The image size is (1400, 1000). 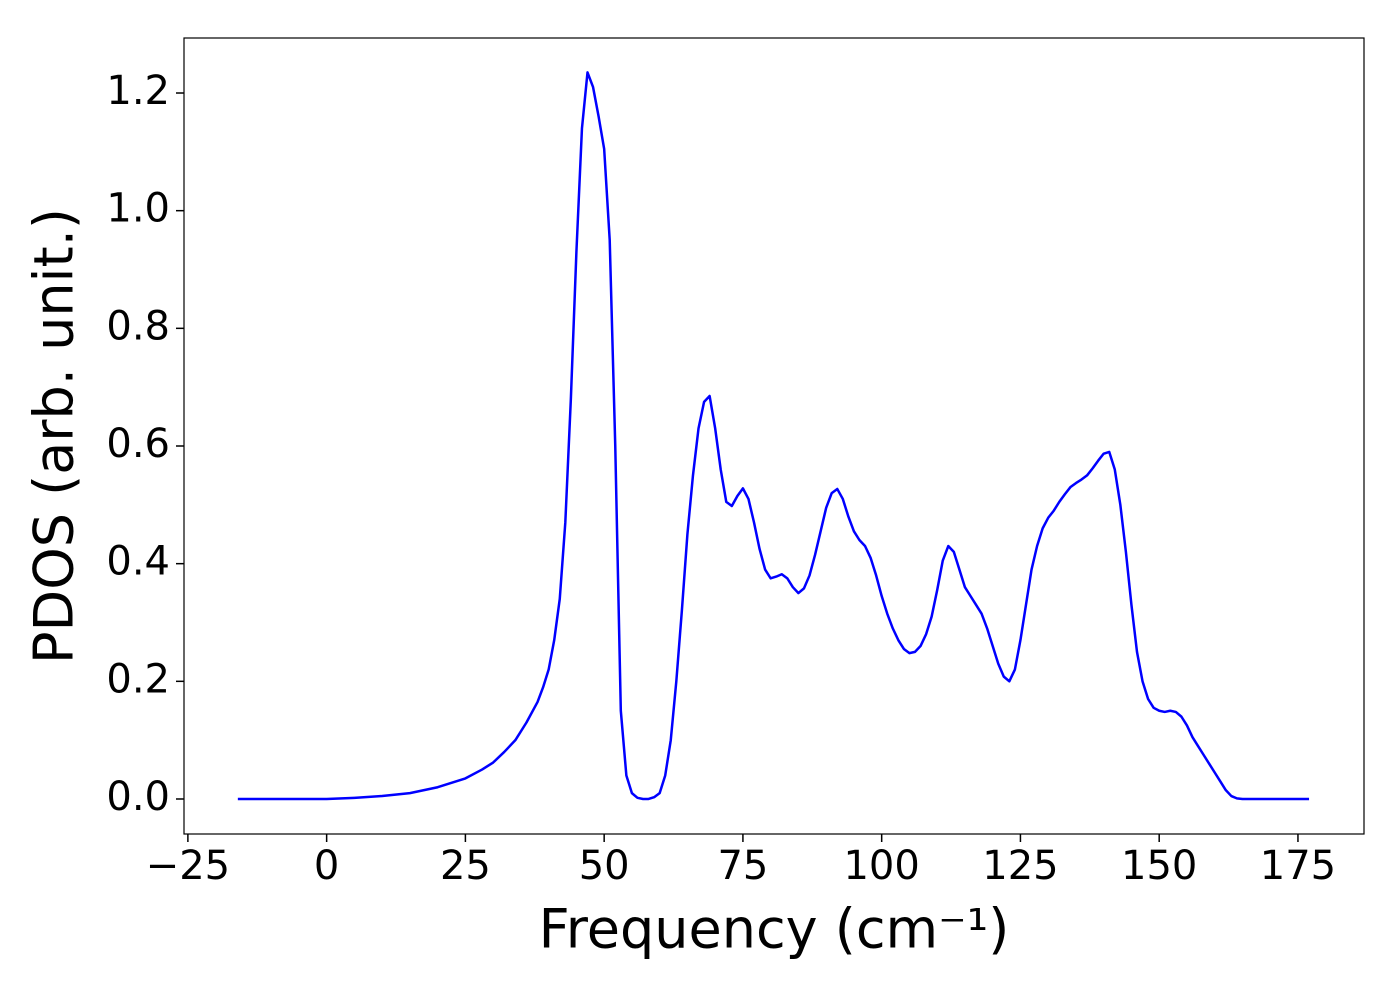 I want to click on y-tick-label: 0.0, so click(x=138, y=797).